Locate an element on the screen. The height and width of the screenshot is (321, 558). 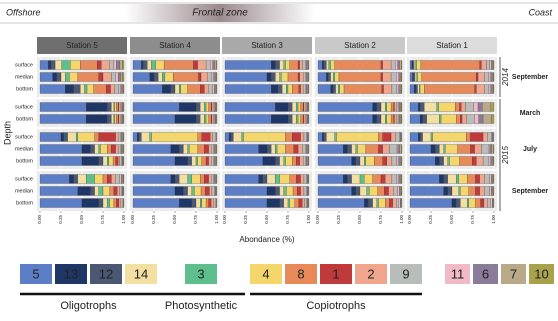
station-header is located at coordinates (360, 45).